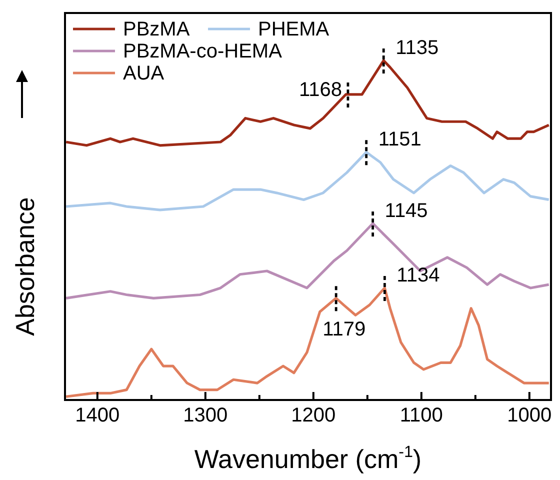  What do you see at coordinates (97, 415) in the screenshot?
I see `x-tick-label: 1400` at bounding box center [97, 415].